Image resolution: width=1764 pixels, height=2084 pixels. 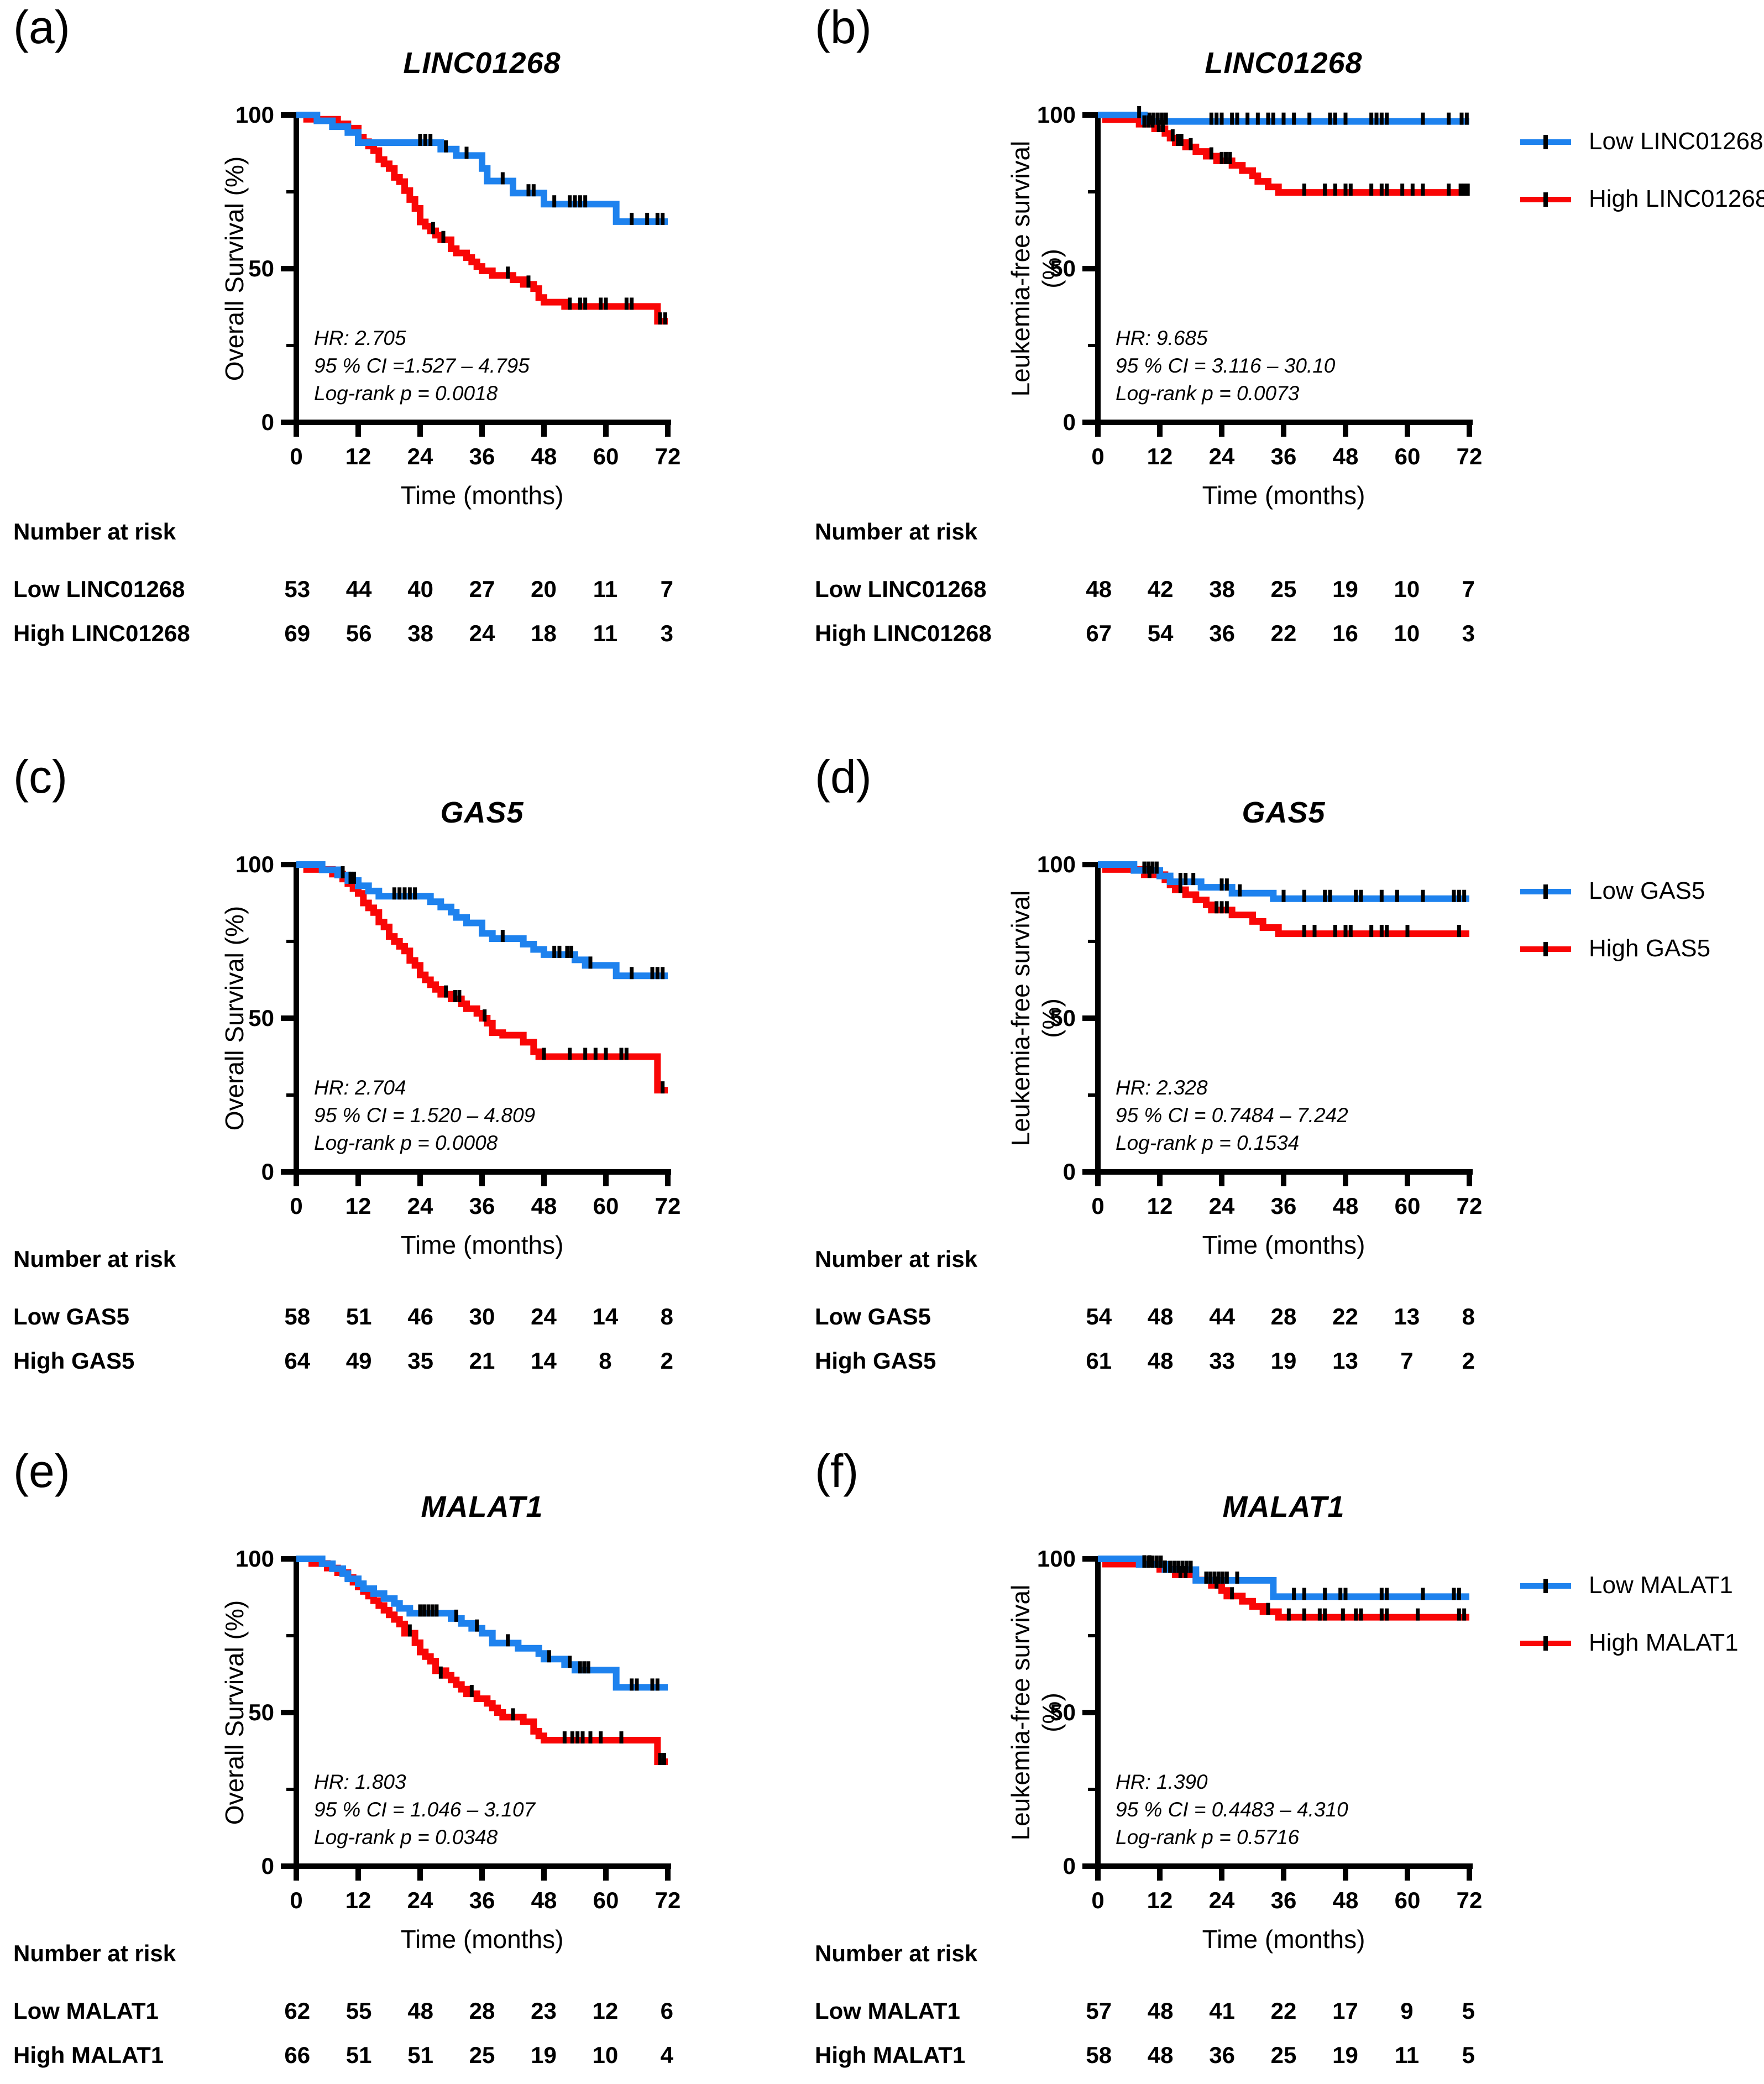 What do you see at coordinates (1063, 1712) in the screenshot?
I see `svg-text: 50` at bounding box center [1063, 1712].